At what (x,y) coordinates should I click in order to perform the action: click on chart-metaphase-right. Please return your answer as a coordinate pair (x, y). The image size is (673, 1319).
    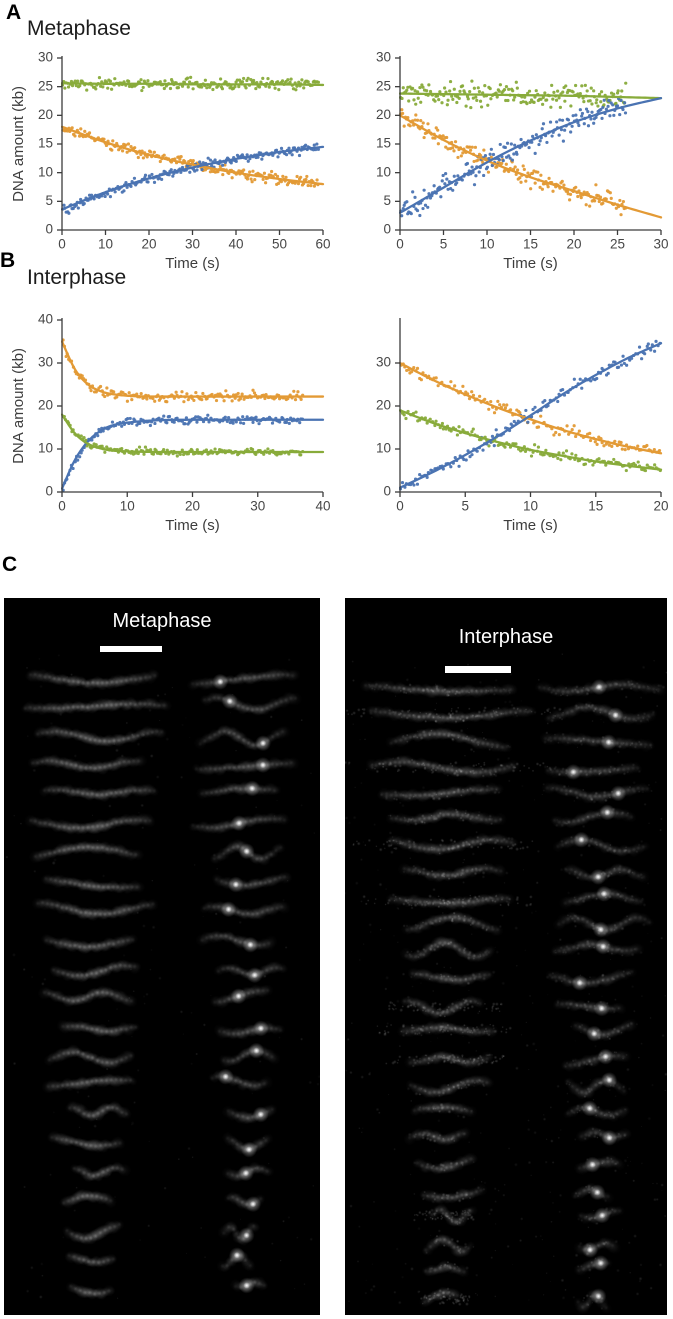
    Looking at the image, I should click on (508, 161).